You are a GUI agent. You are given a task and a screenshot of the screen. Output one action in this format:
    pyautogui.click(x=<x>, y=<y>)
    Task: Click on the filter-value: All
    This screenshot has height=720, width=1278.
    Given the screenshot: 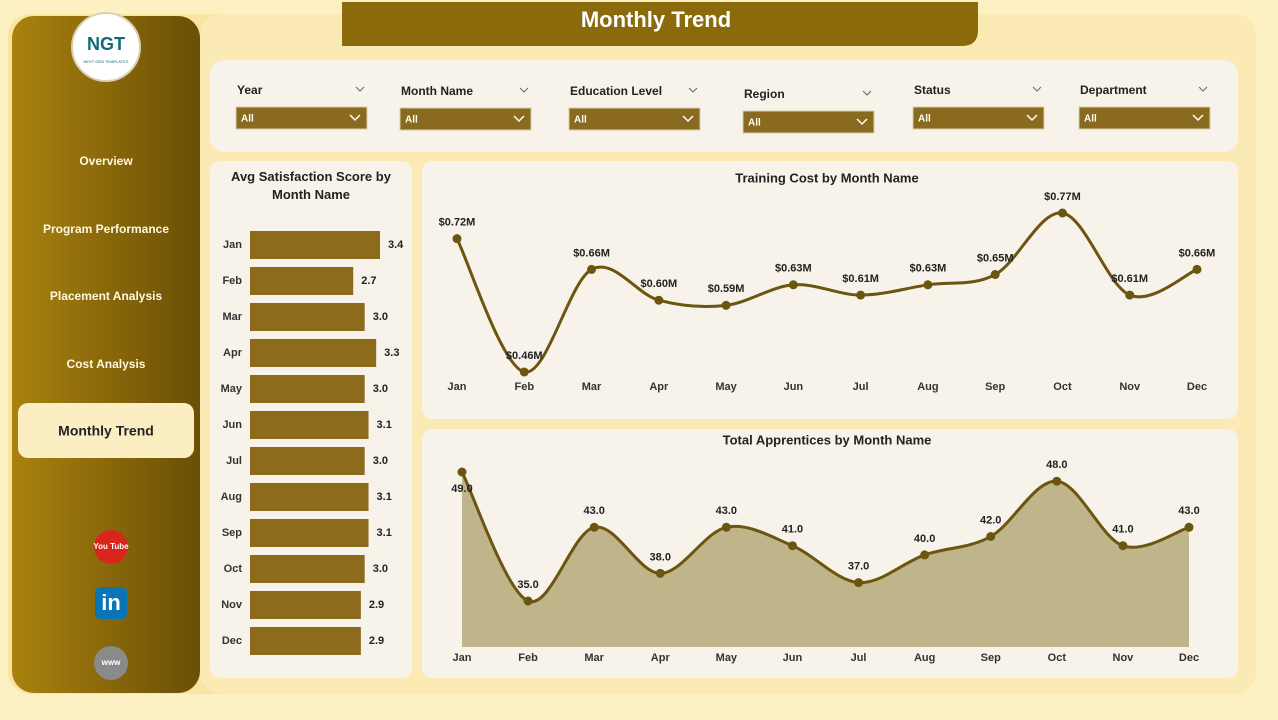 What is the action you would take?
    pyautogui.click(x=1090, y=119)
    